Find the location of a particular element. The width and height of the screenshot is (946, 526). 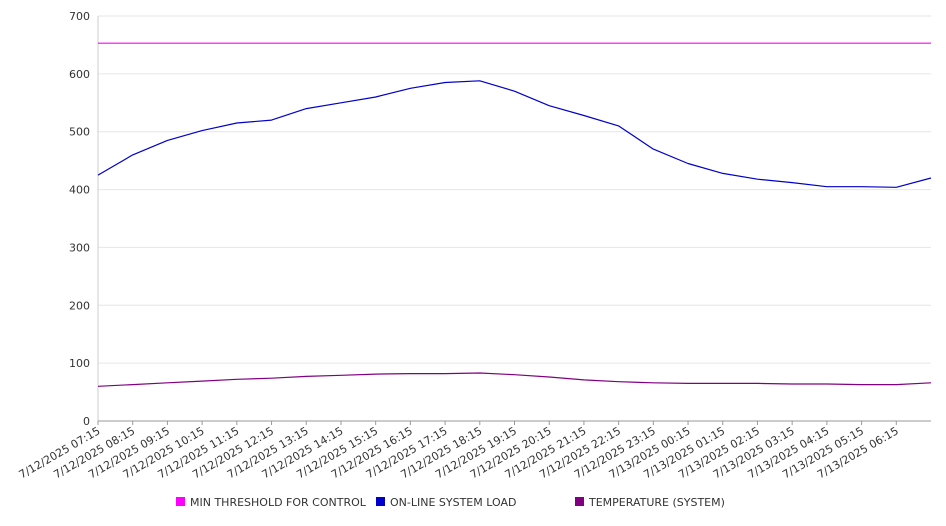

y-tick-label: 400 is located at coordinates (79, 190).